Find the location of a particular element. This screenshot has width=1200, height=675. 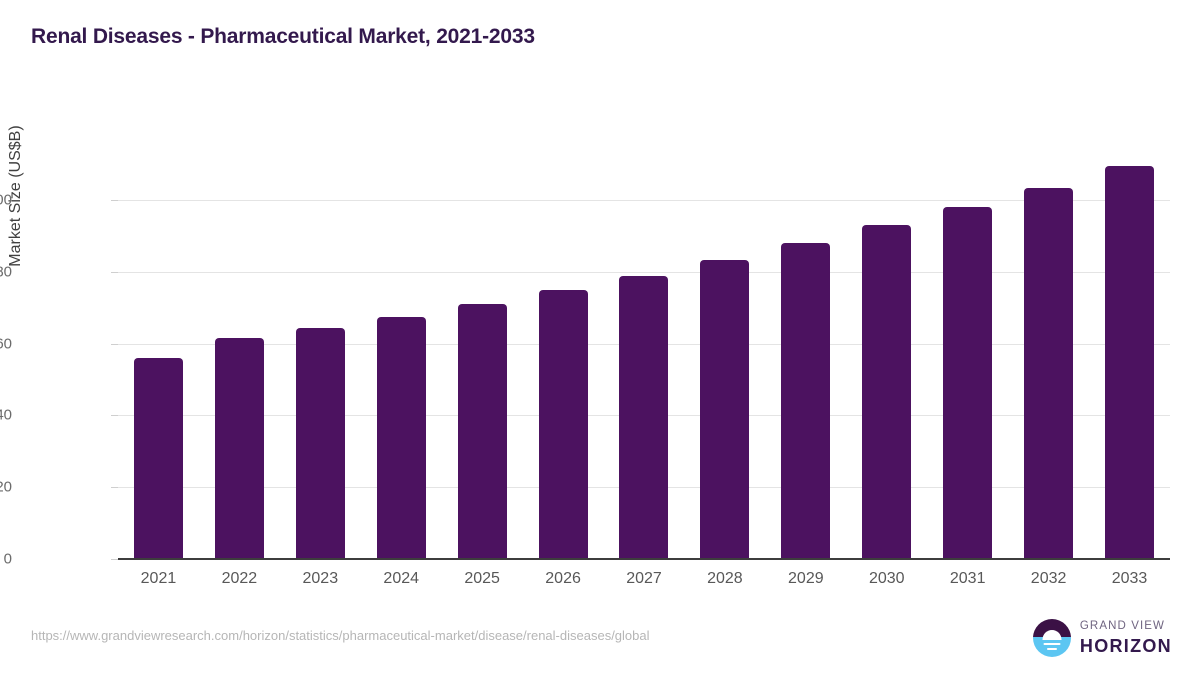

y-tick-label: 0 is located at coordinates (7, 559).